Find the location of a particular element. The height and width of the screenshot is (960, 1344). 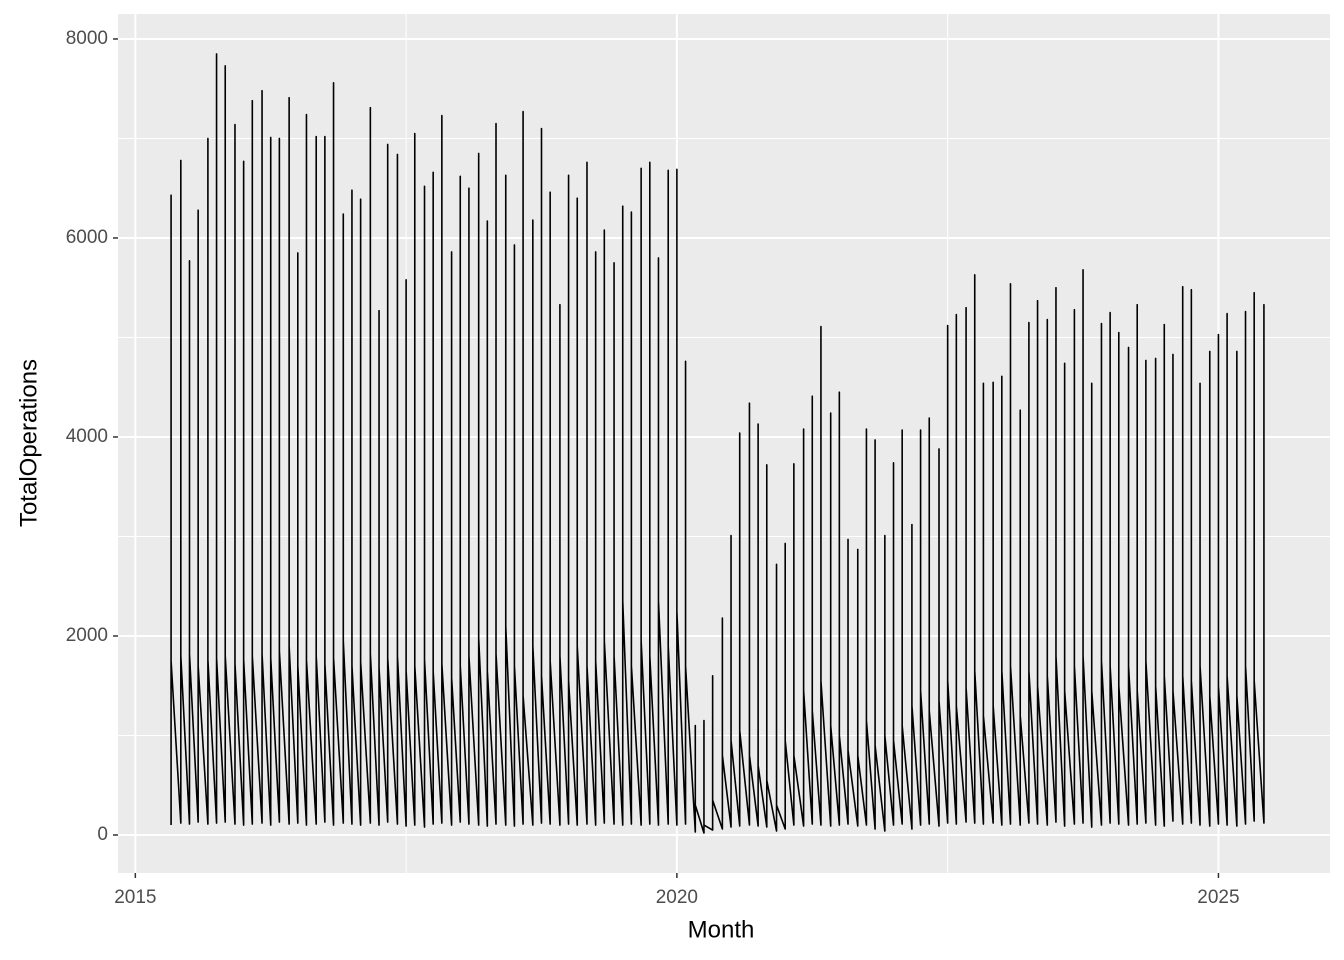

x-axis-title: Month is located at coordinates (721, 929).